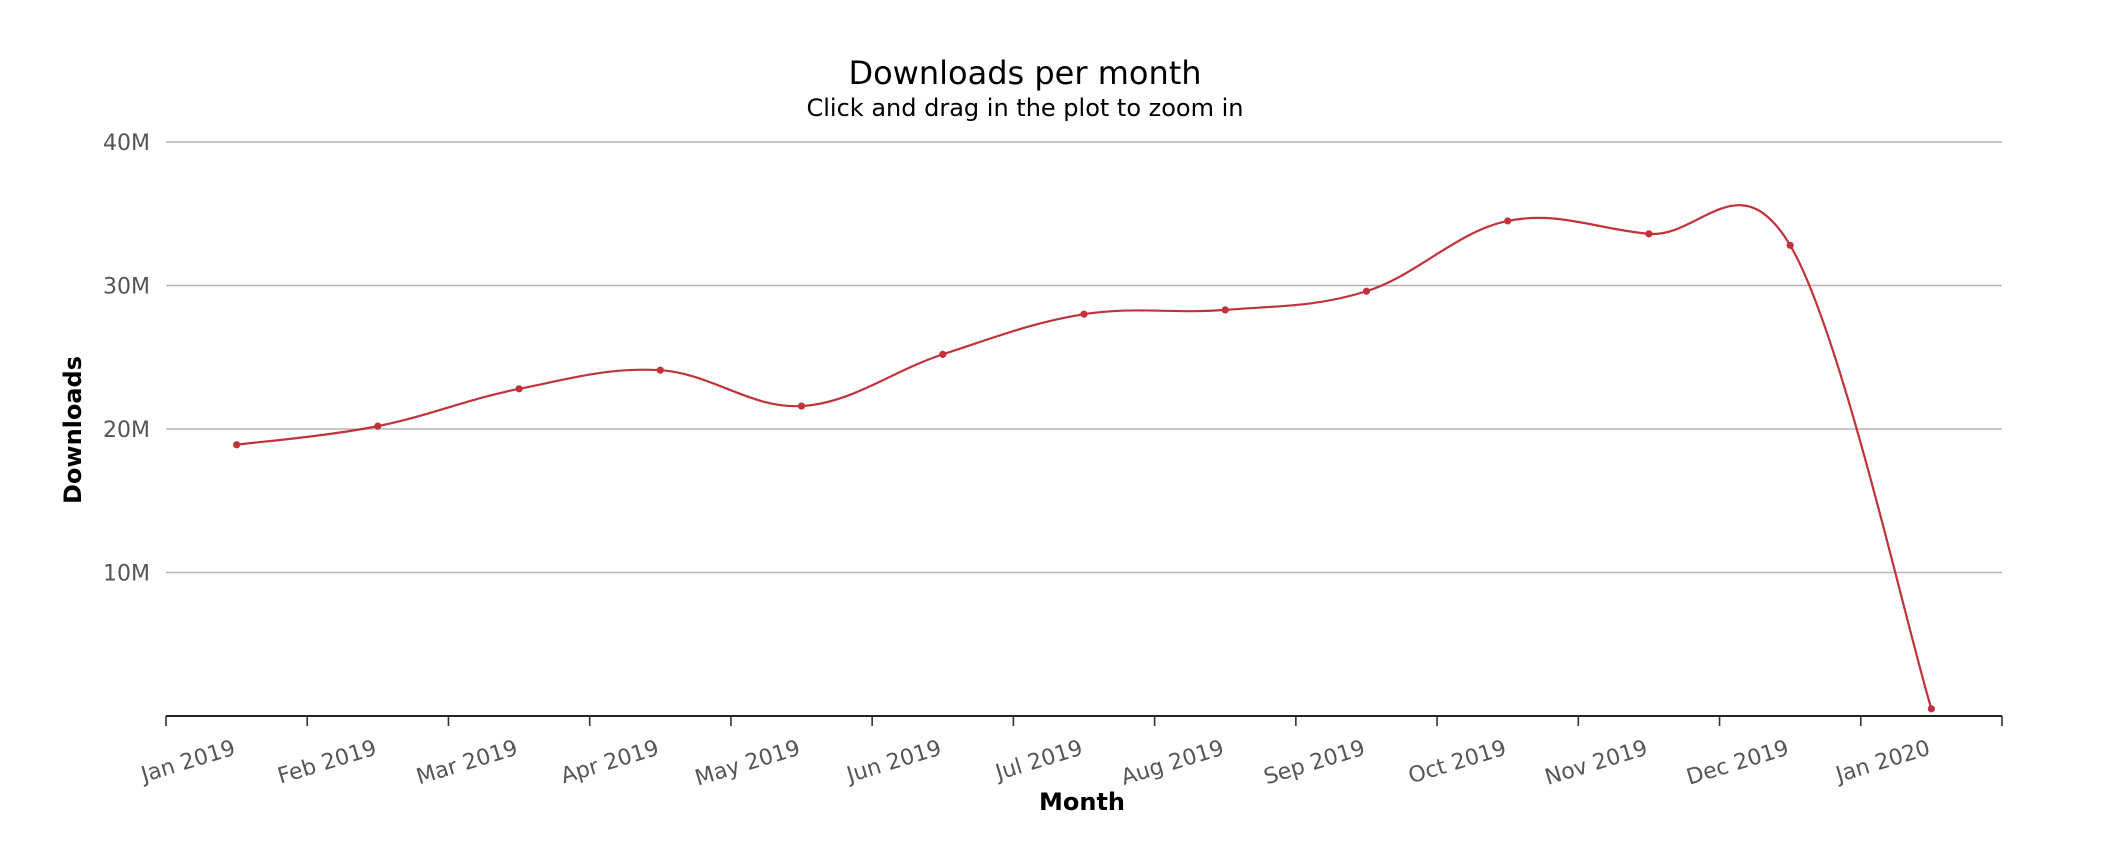  I want to click on x-tick-label: May 2019, so click(747, 764).